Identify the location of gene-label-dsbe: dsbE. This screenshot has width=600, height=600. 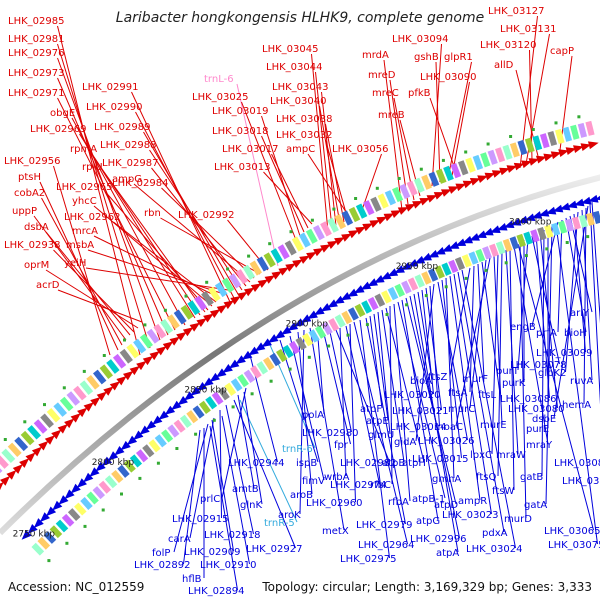
(544, 419).